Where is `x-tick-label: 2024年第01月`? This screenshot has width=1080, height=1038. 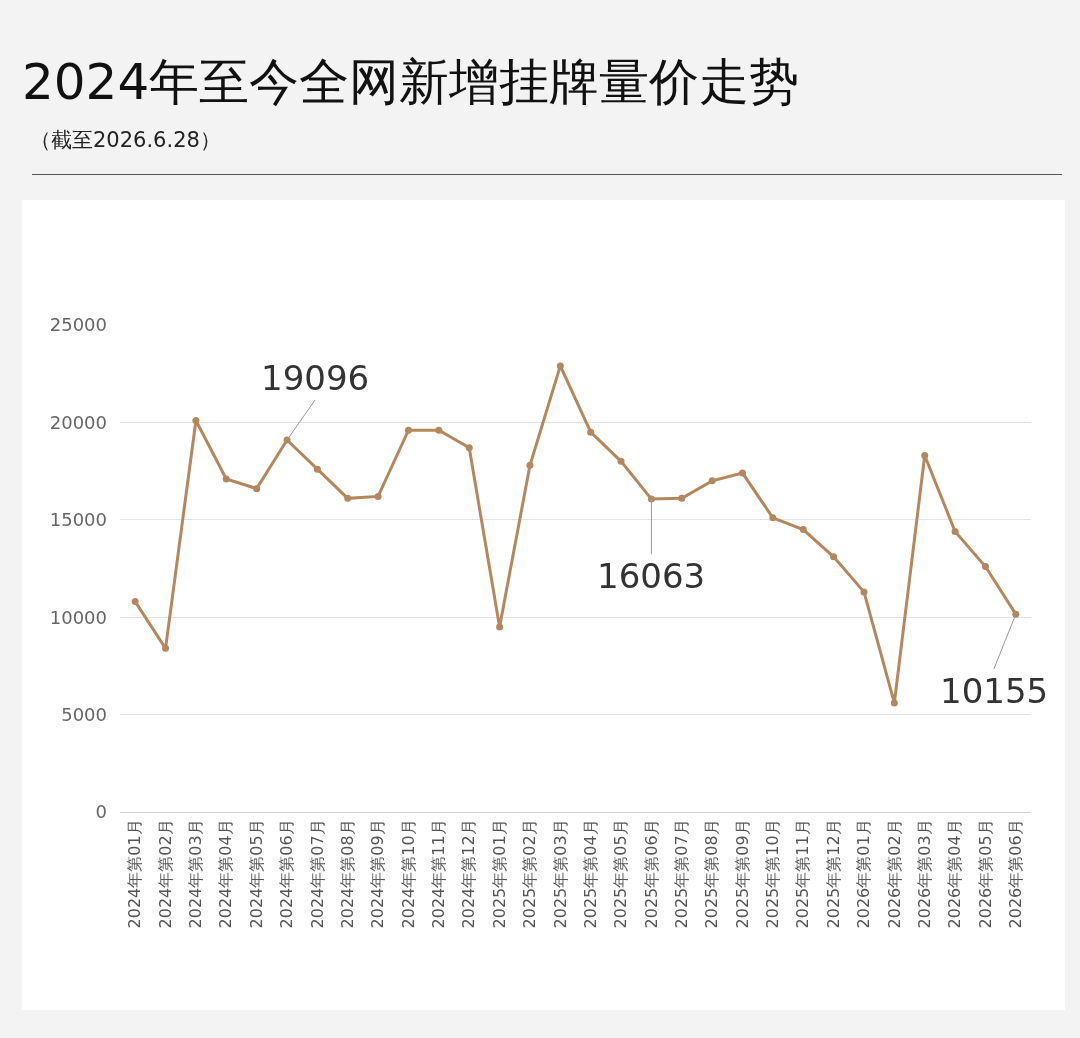
x-tick-label: 2024年第01月 is located at coordinates (135, 874).